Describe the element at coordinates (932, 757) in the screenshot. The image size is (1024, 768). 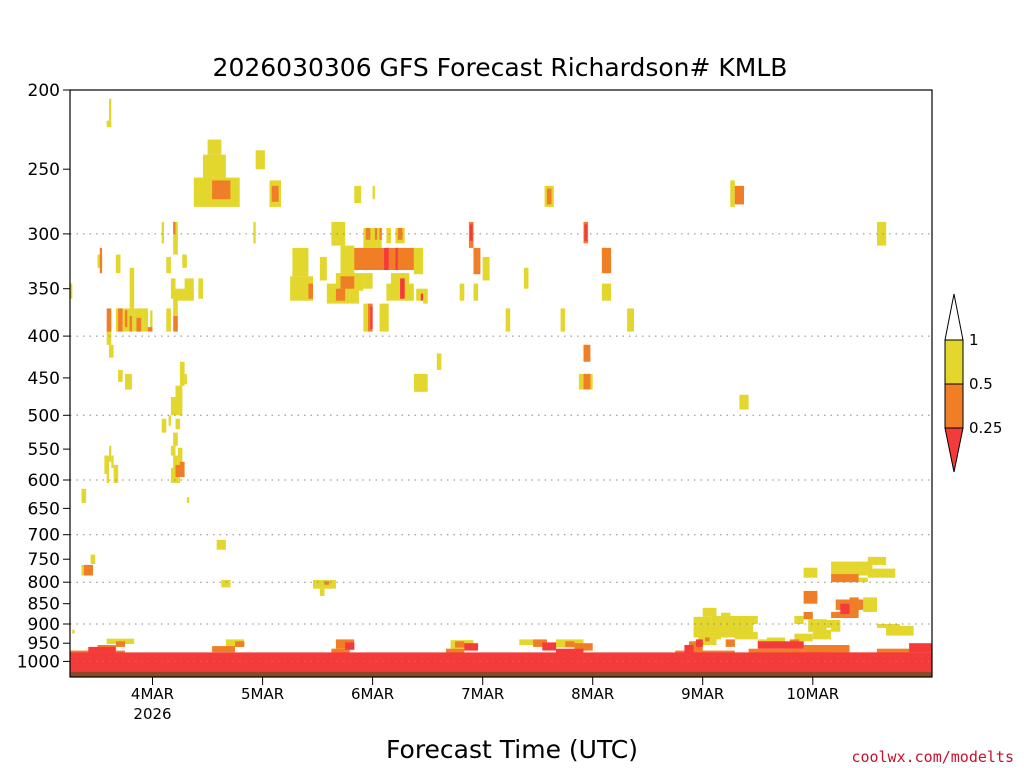
I see `credit-link: coolwx.com/modelts` at that location.